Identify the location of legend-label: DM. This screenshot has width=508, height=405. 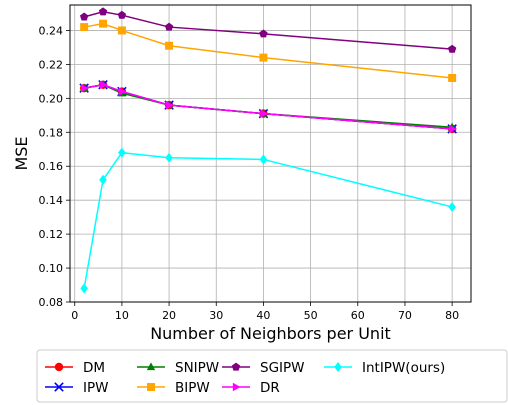
(94, 368).